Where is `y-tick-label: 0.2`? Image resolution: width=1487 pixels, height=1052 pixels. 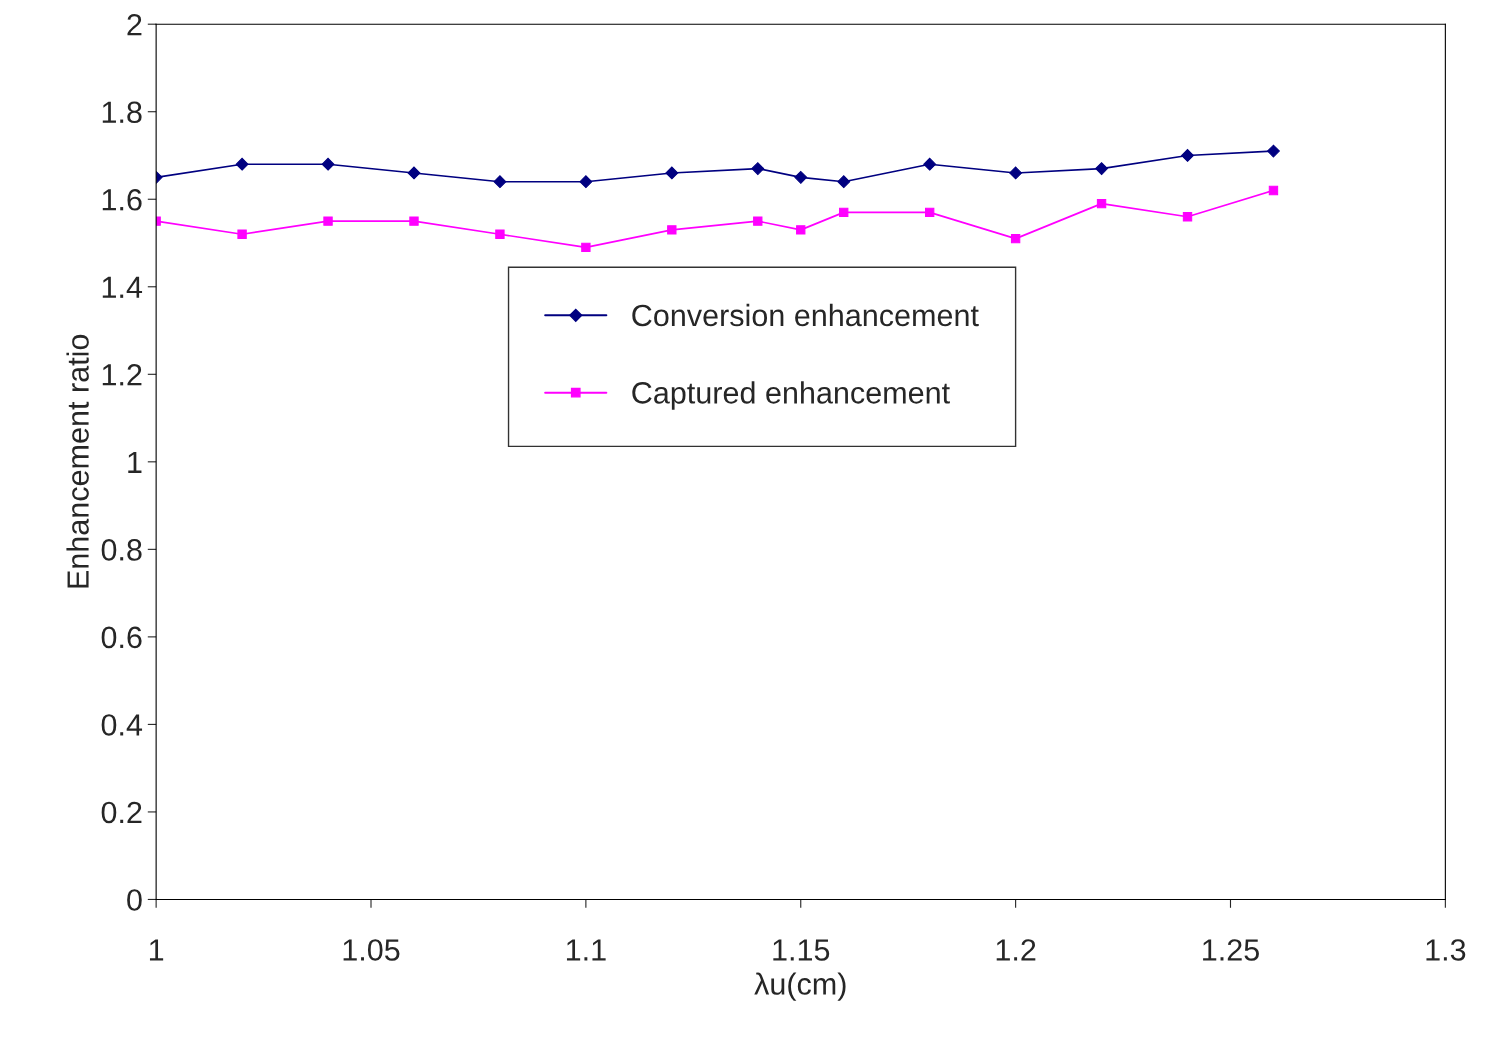 y-tick-label: 0.2 is located at coordinates (121, 812).